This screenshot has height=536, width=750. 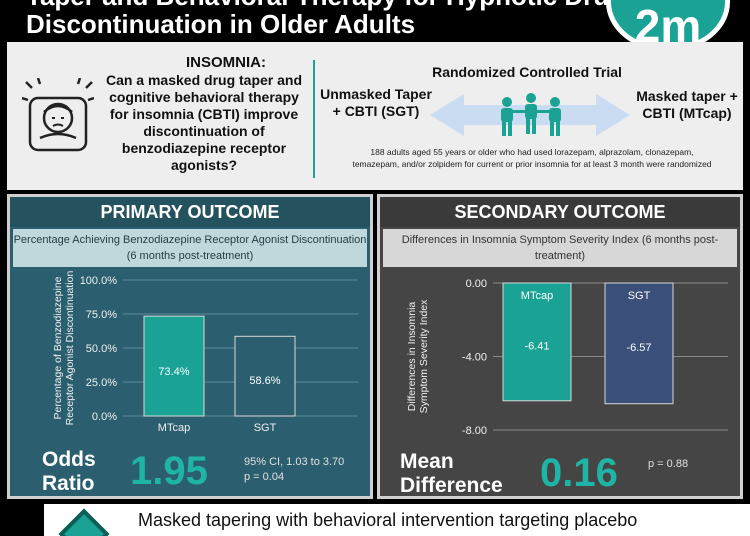 I want to click on primary-p-value: p = 0.04, so click(x=264, y=477).